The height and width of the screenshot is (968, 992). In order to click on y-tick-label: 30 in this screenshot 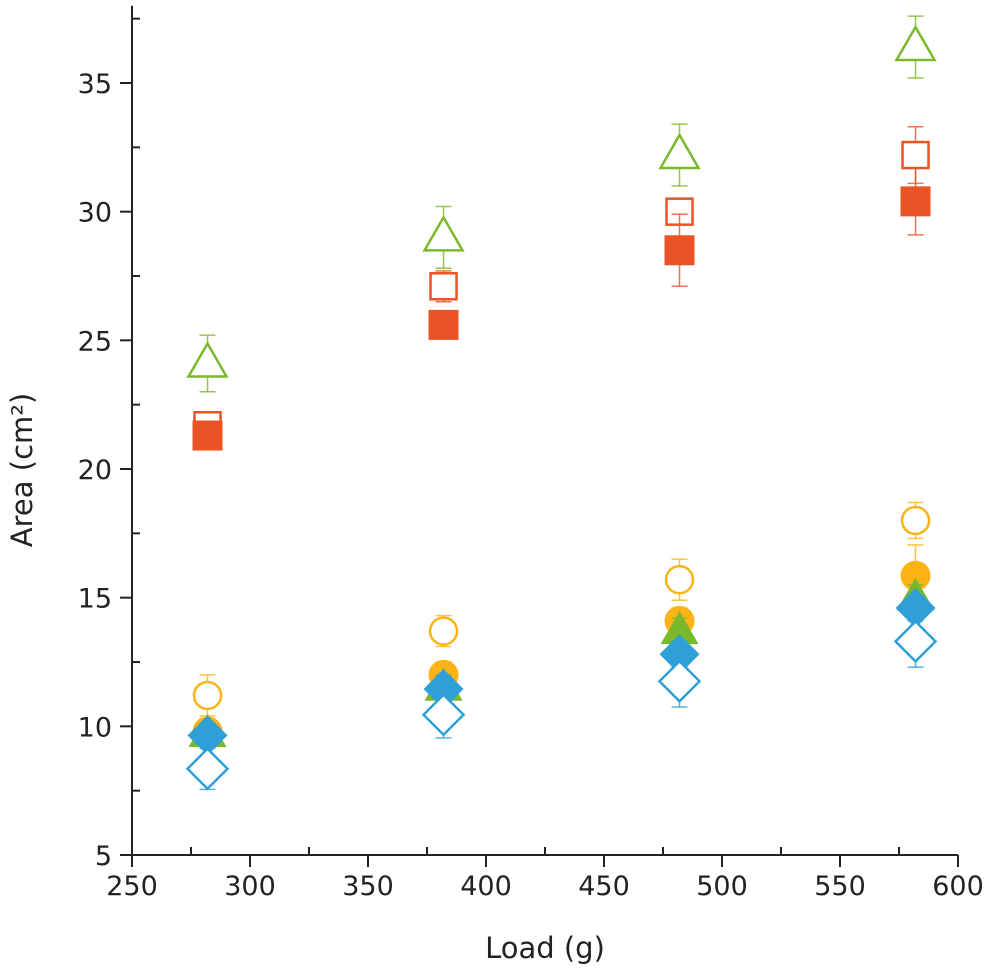, I will do `click(95, 213)`.